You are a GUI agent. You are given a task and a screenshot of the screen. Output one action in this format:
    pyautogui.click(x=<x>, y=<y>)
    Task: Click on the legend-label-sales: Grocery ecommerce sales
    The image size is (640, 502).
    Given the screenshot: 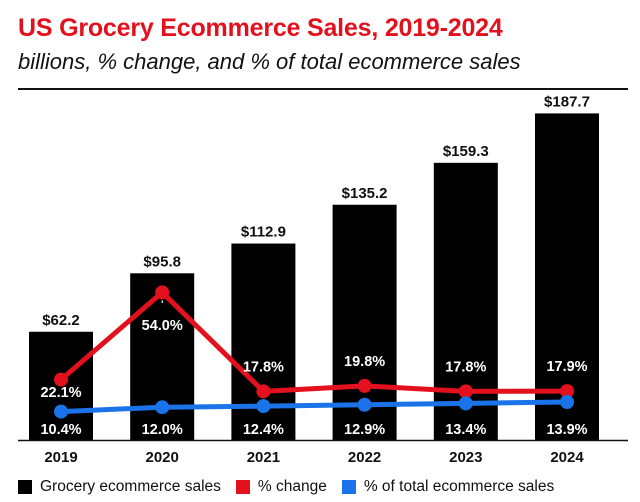 What is the action you would take?
    pyautogui.click(x=130, y=486)
    